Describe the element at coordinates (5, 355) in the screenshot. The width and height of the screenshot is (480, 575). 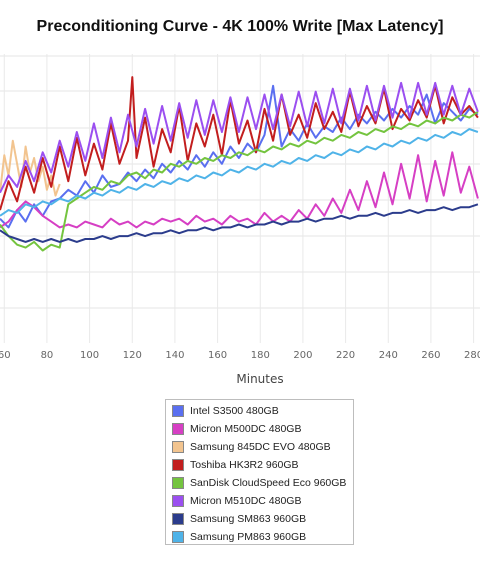
I see `x-tick-label: 60` at that location.